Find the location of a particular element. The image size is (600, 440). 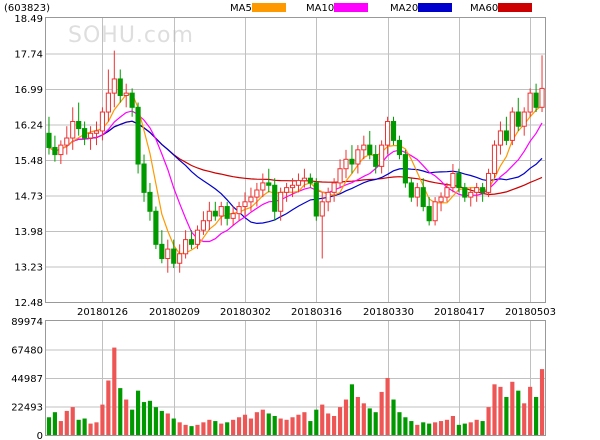

date-tick-label: 20180302 is located at coordinates (245, 312).